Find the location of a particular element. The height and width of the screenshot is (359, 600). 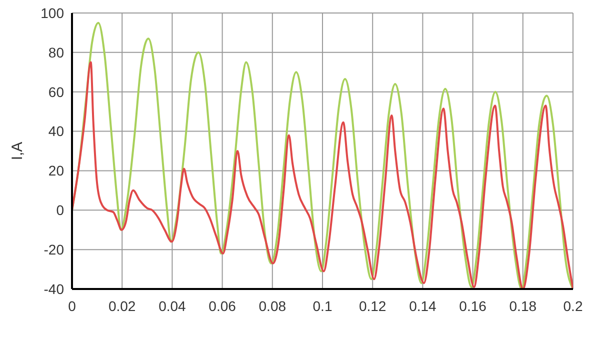

y-axis-title: I,A is located at coordinates (17, 151).